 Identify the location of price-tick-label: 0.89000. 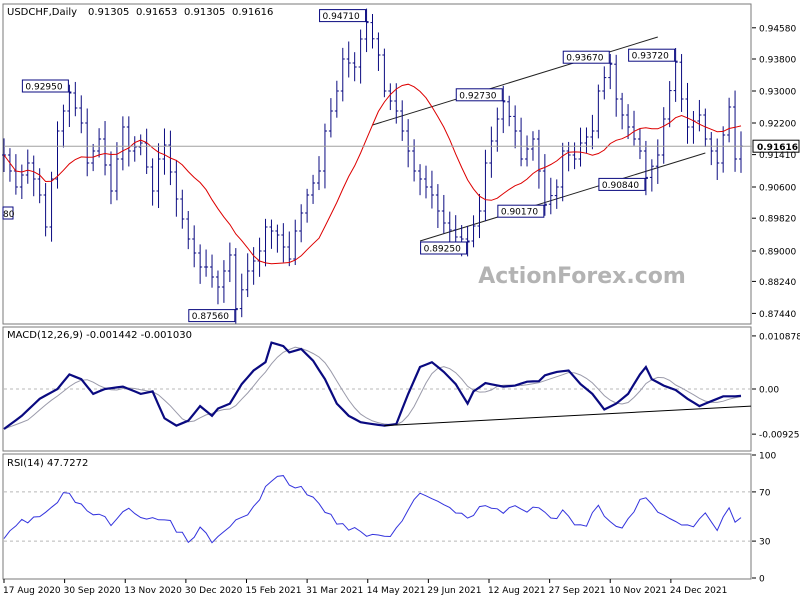
(777, 253).